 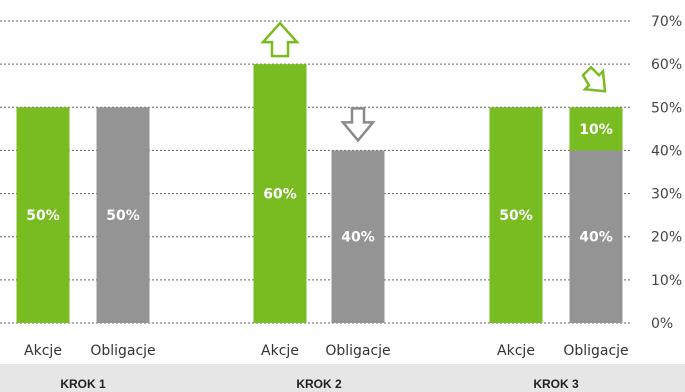 I want to click on y-tick-label: 60%, so click(x=666, y=65).